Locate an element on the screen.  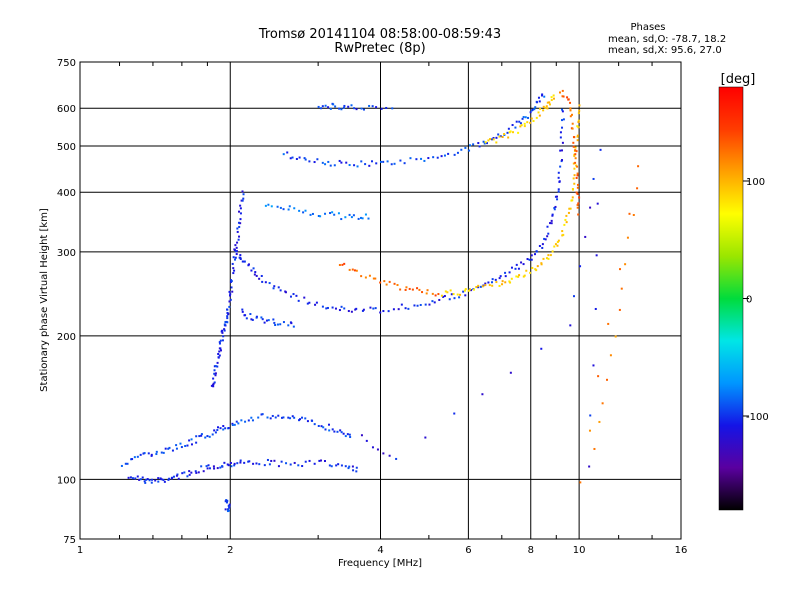
x-tick-label: 4 is located at coordinates (380, 550).